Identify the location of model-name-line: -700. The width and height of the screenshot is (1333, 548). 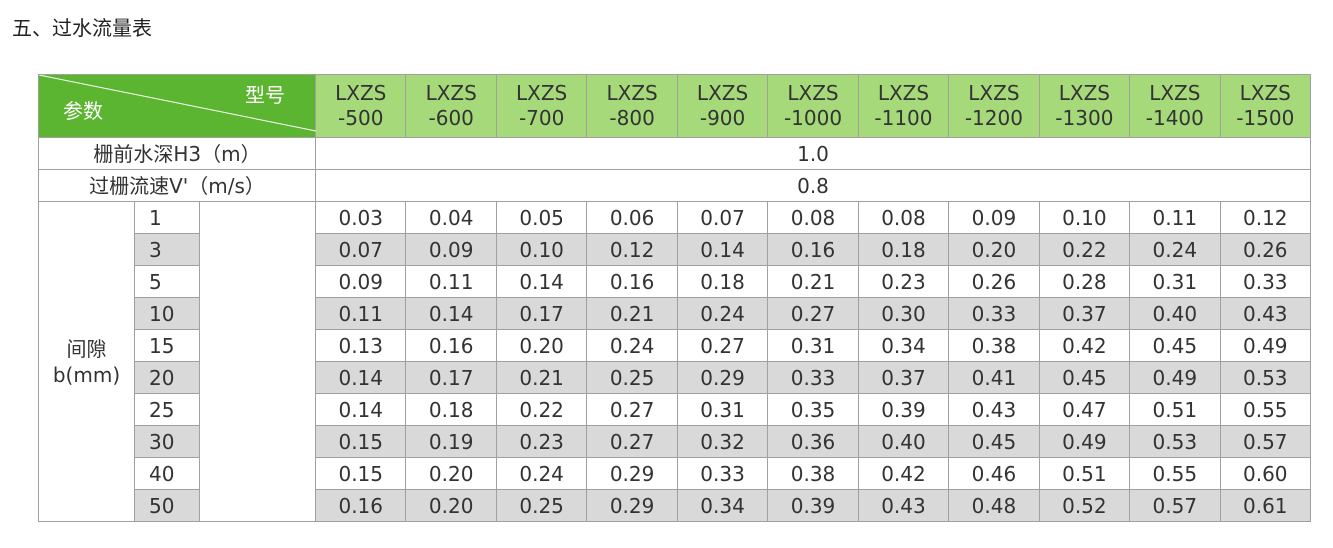
(541, 118).